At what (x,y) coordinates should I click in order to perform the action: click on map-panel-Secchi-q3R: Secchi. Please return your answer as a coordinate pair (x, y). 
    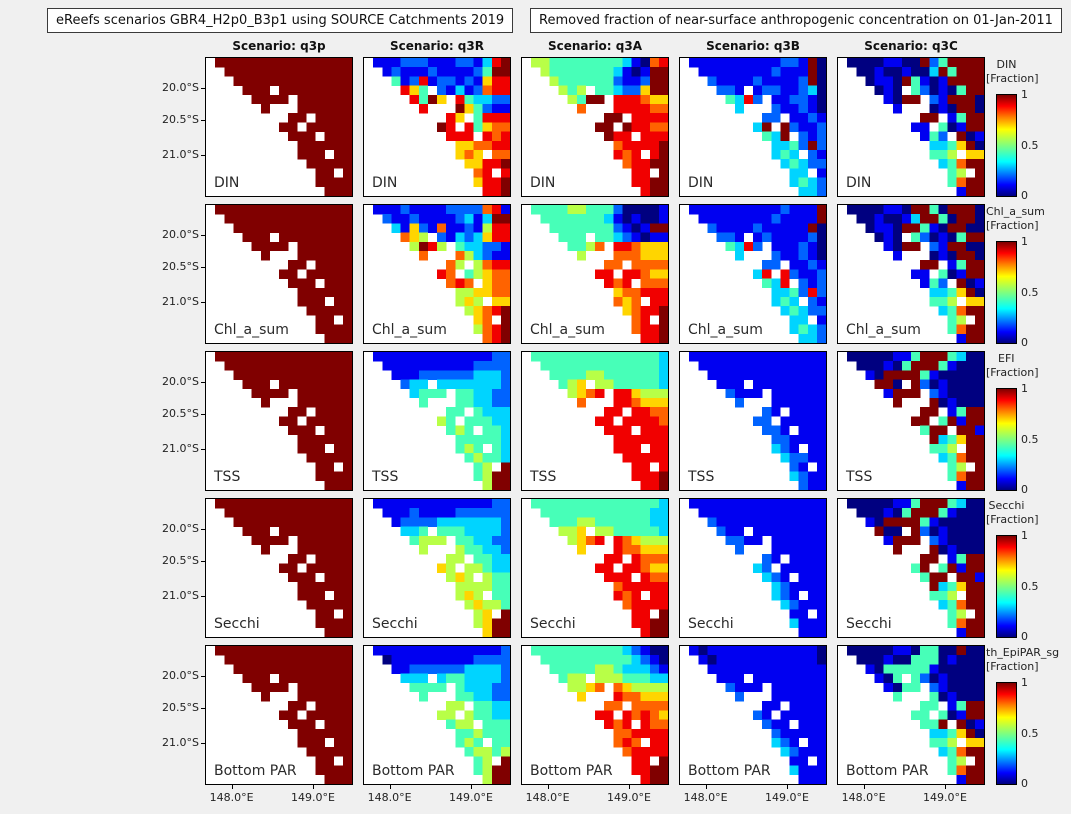
    Looking at the image, I should click on (437, 568).